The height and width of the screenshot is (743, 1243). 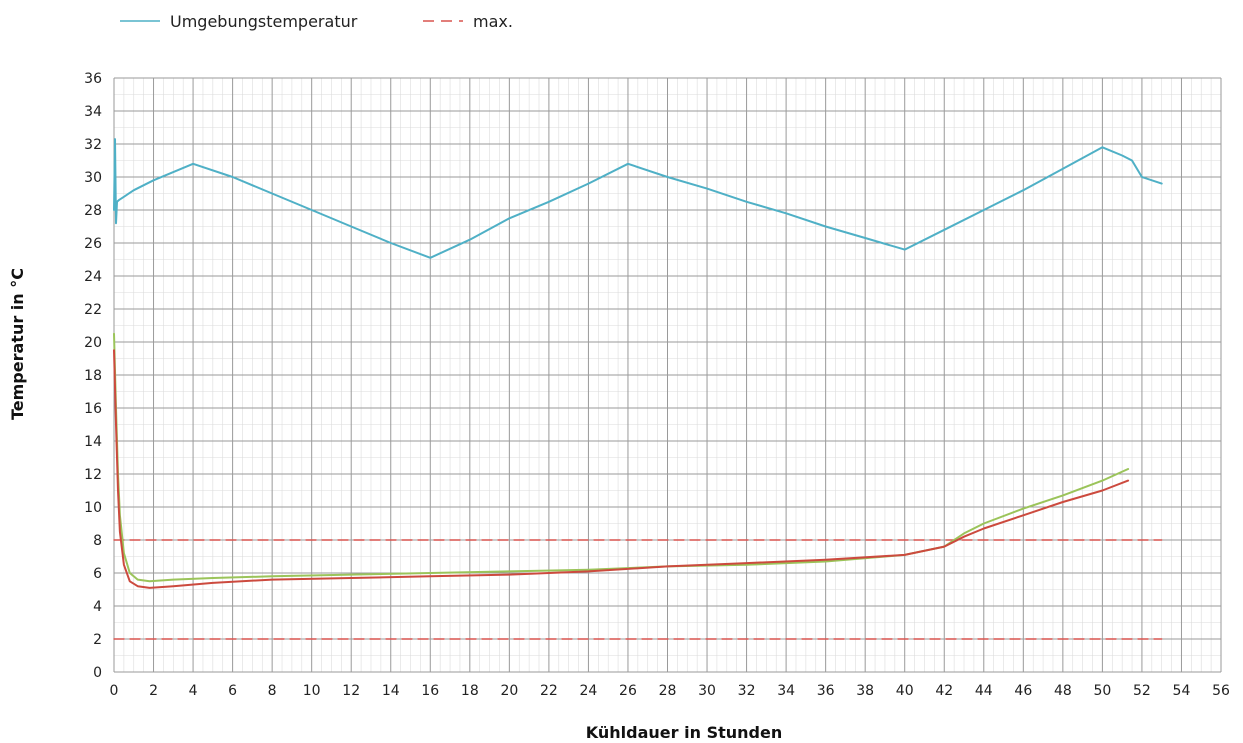 What do you see at coordinates (1063, 691) in the screenshot?
I see `x-tick-label: 48` at bounding box center [1063, 691].